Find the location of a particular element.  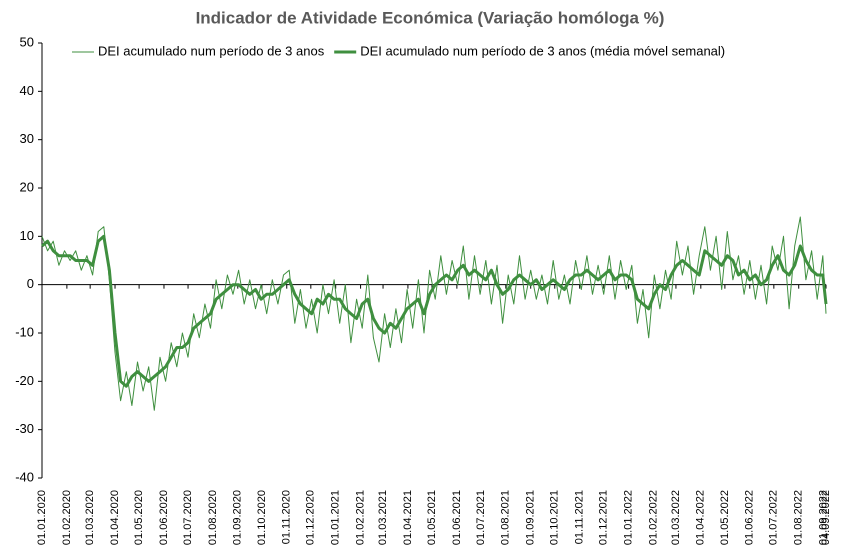

x-tick-label: 01.09.2020 is located at coordinates (238, 517).